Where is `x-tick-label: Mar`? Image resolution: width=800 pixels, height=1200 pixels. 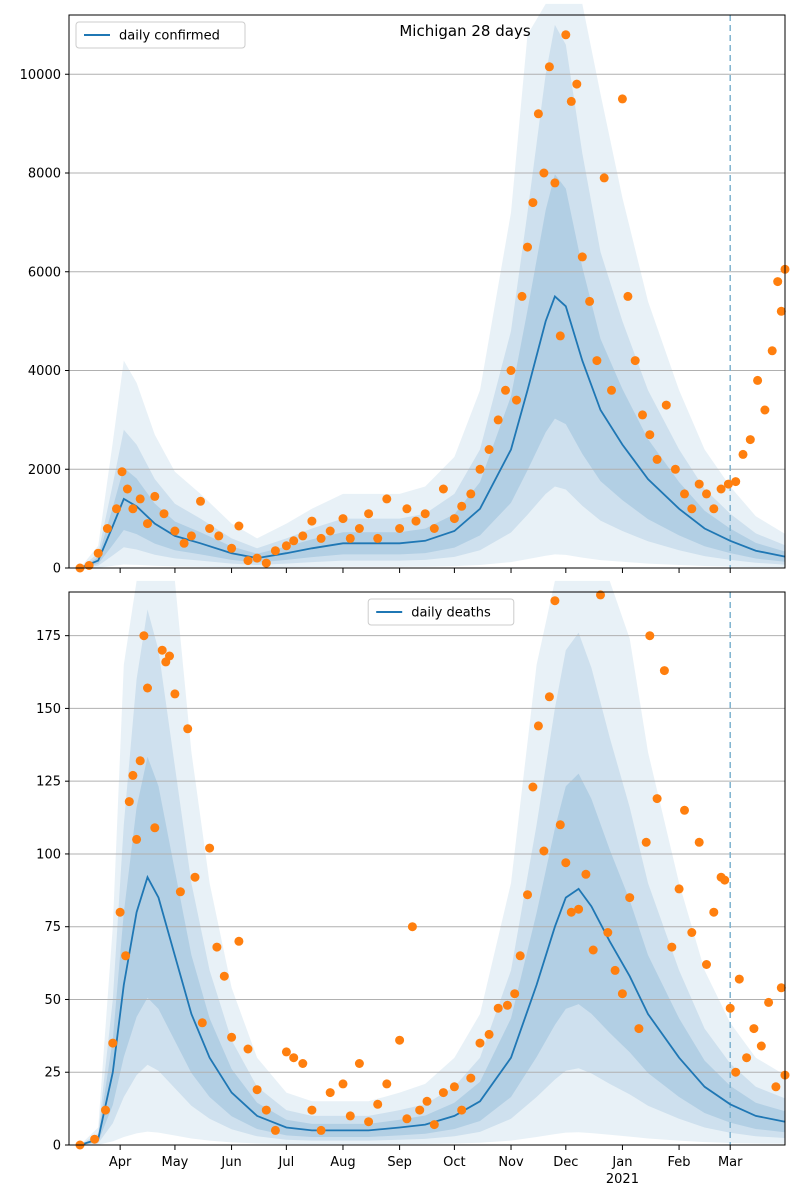 x-tick-label: Mar is located at coordinates (730, 1162).